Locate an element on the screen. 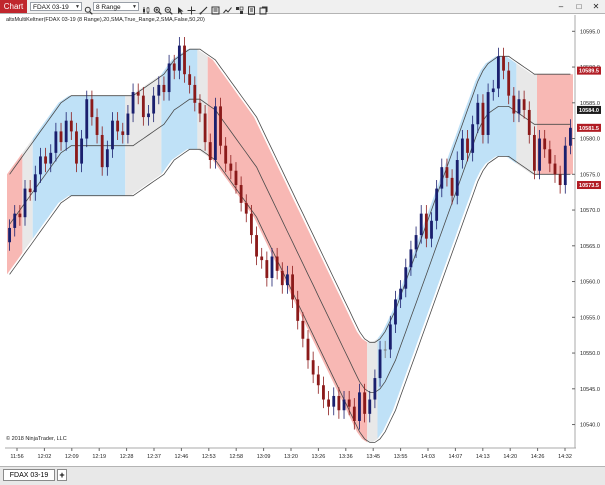 The width and height of the screenshot is (605, 485). chart-tab: Chart is located at coordinates (13, 6).